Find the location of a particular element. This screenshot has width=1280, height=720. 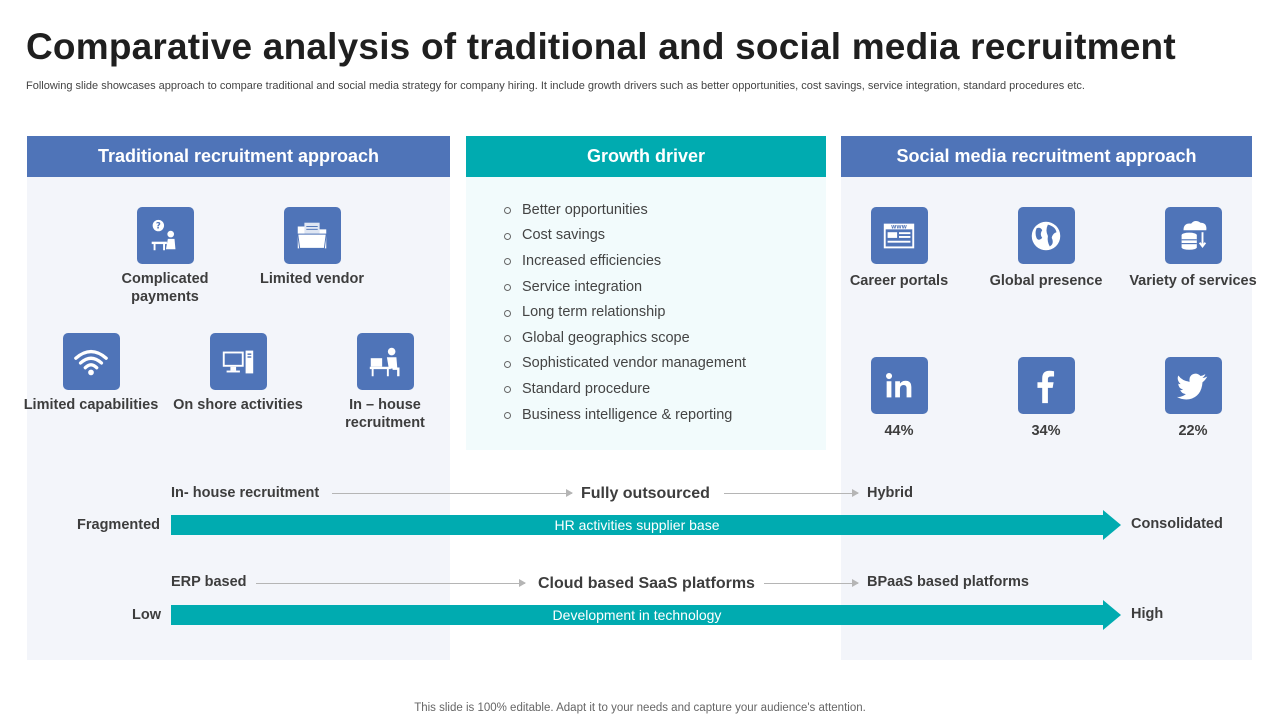

on-shore-activities-item: On shore activities is located at coordinates (238, 373).